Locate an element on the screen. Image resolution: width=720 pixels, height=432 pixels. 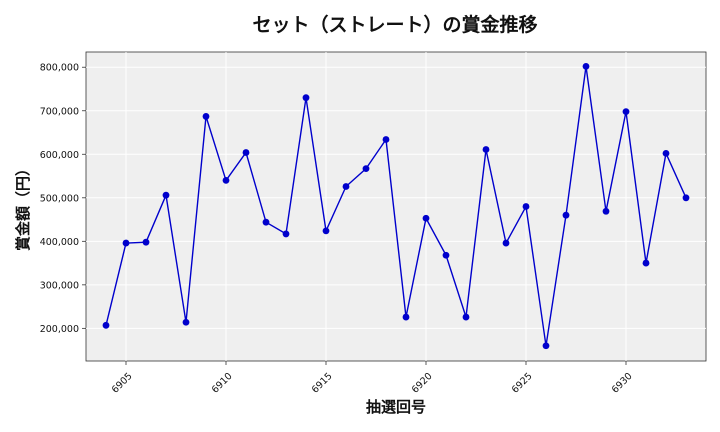
y-tick-label: 300,000 is located at coordinates (59, 285).